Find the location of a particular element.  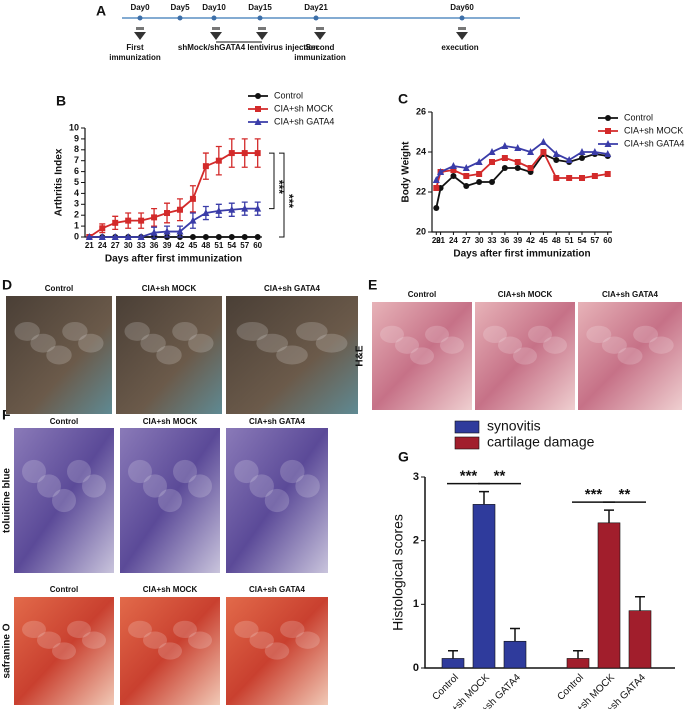

day-label: Day15 is located at coordinates (260, 7).